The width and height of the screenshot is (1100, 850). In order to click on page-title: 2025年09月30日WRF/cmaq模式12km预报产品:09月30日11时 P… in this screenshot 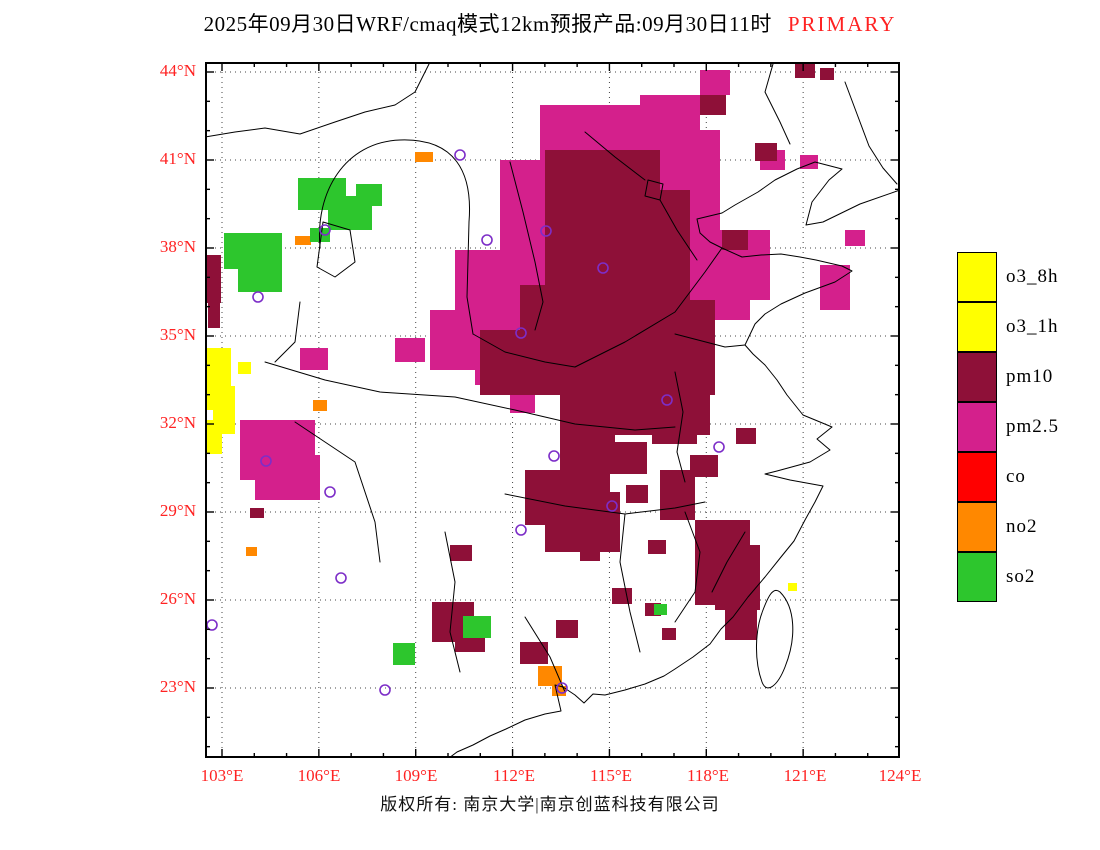, I will do `click(550, 23)`.